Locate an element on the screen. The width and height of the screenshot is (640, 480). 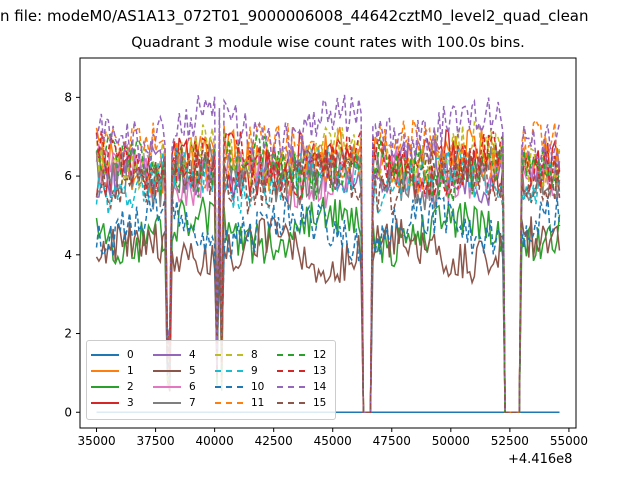
legend-item-14: 14 is located at coordinates (308, 387).